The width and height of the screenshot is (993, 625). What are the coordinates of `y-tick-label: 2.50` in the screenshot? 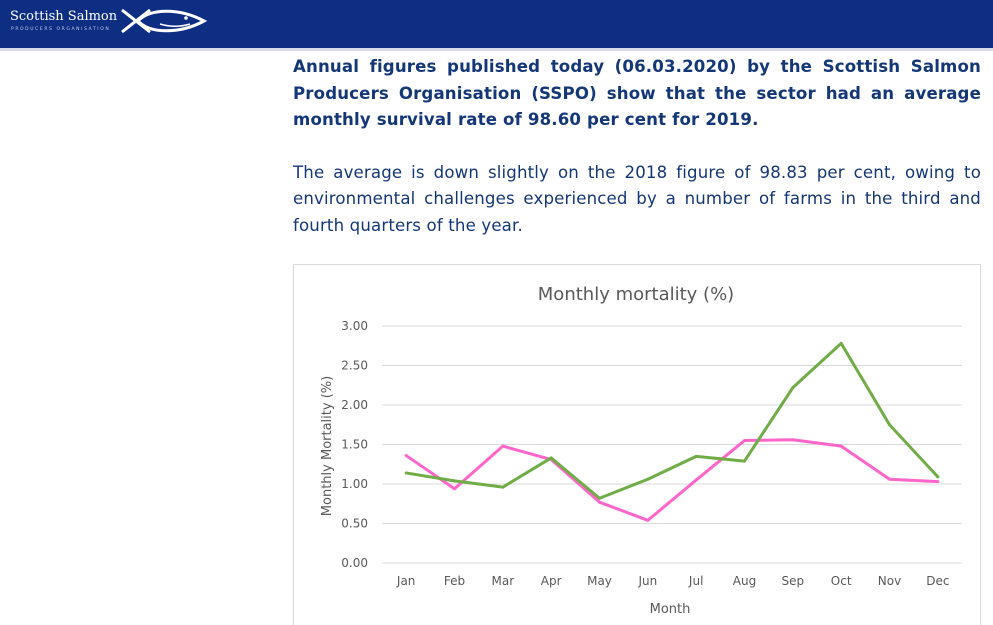 It's located at (354, 366).